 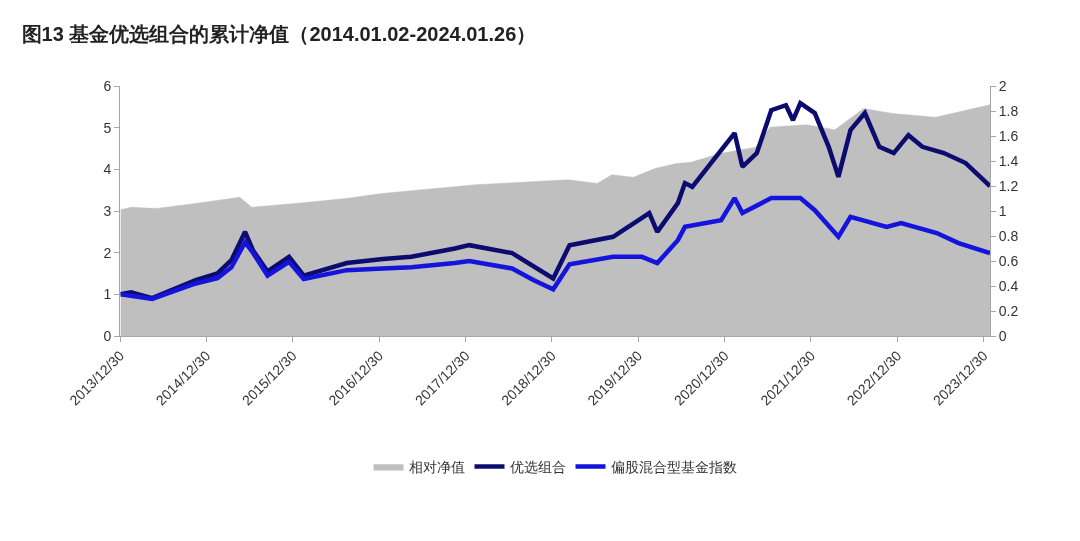 What do you see at coordinates (1002, 335) in the screenshot?
I see `y2-tick-label: 0` at bounding box center [1002, 335].